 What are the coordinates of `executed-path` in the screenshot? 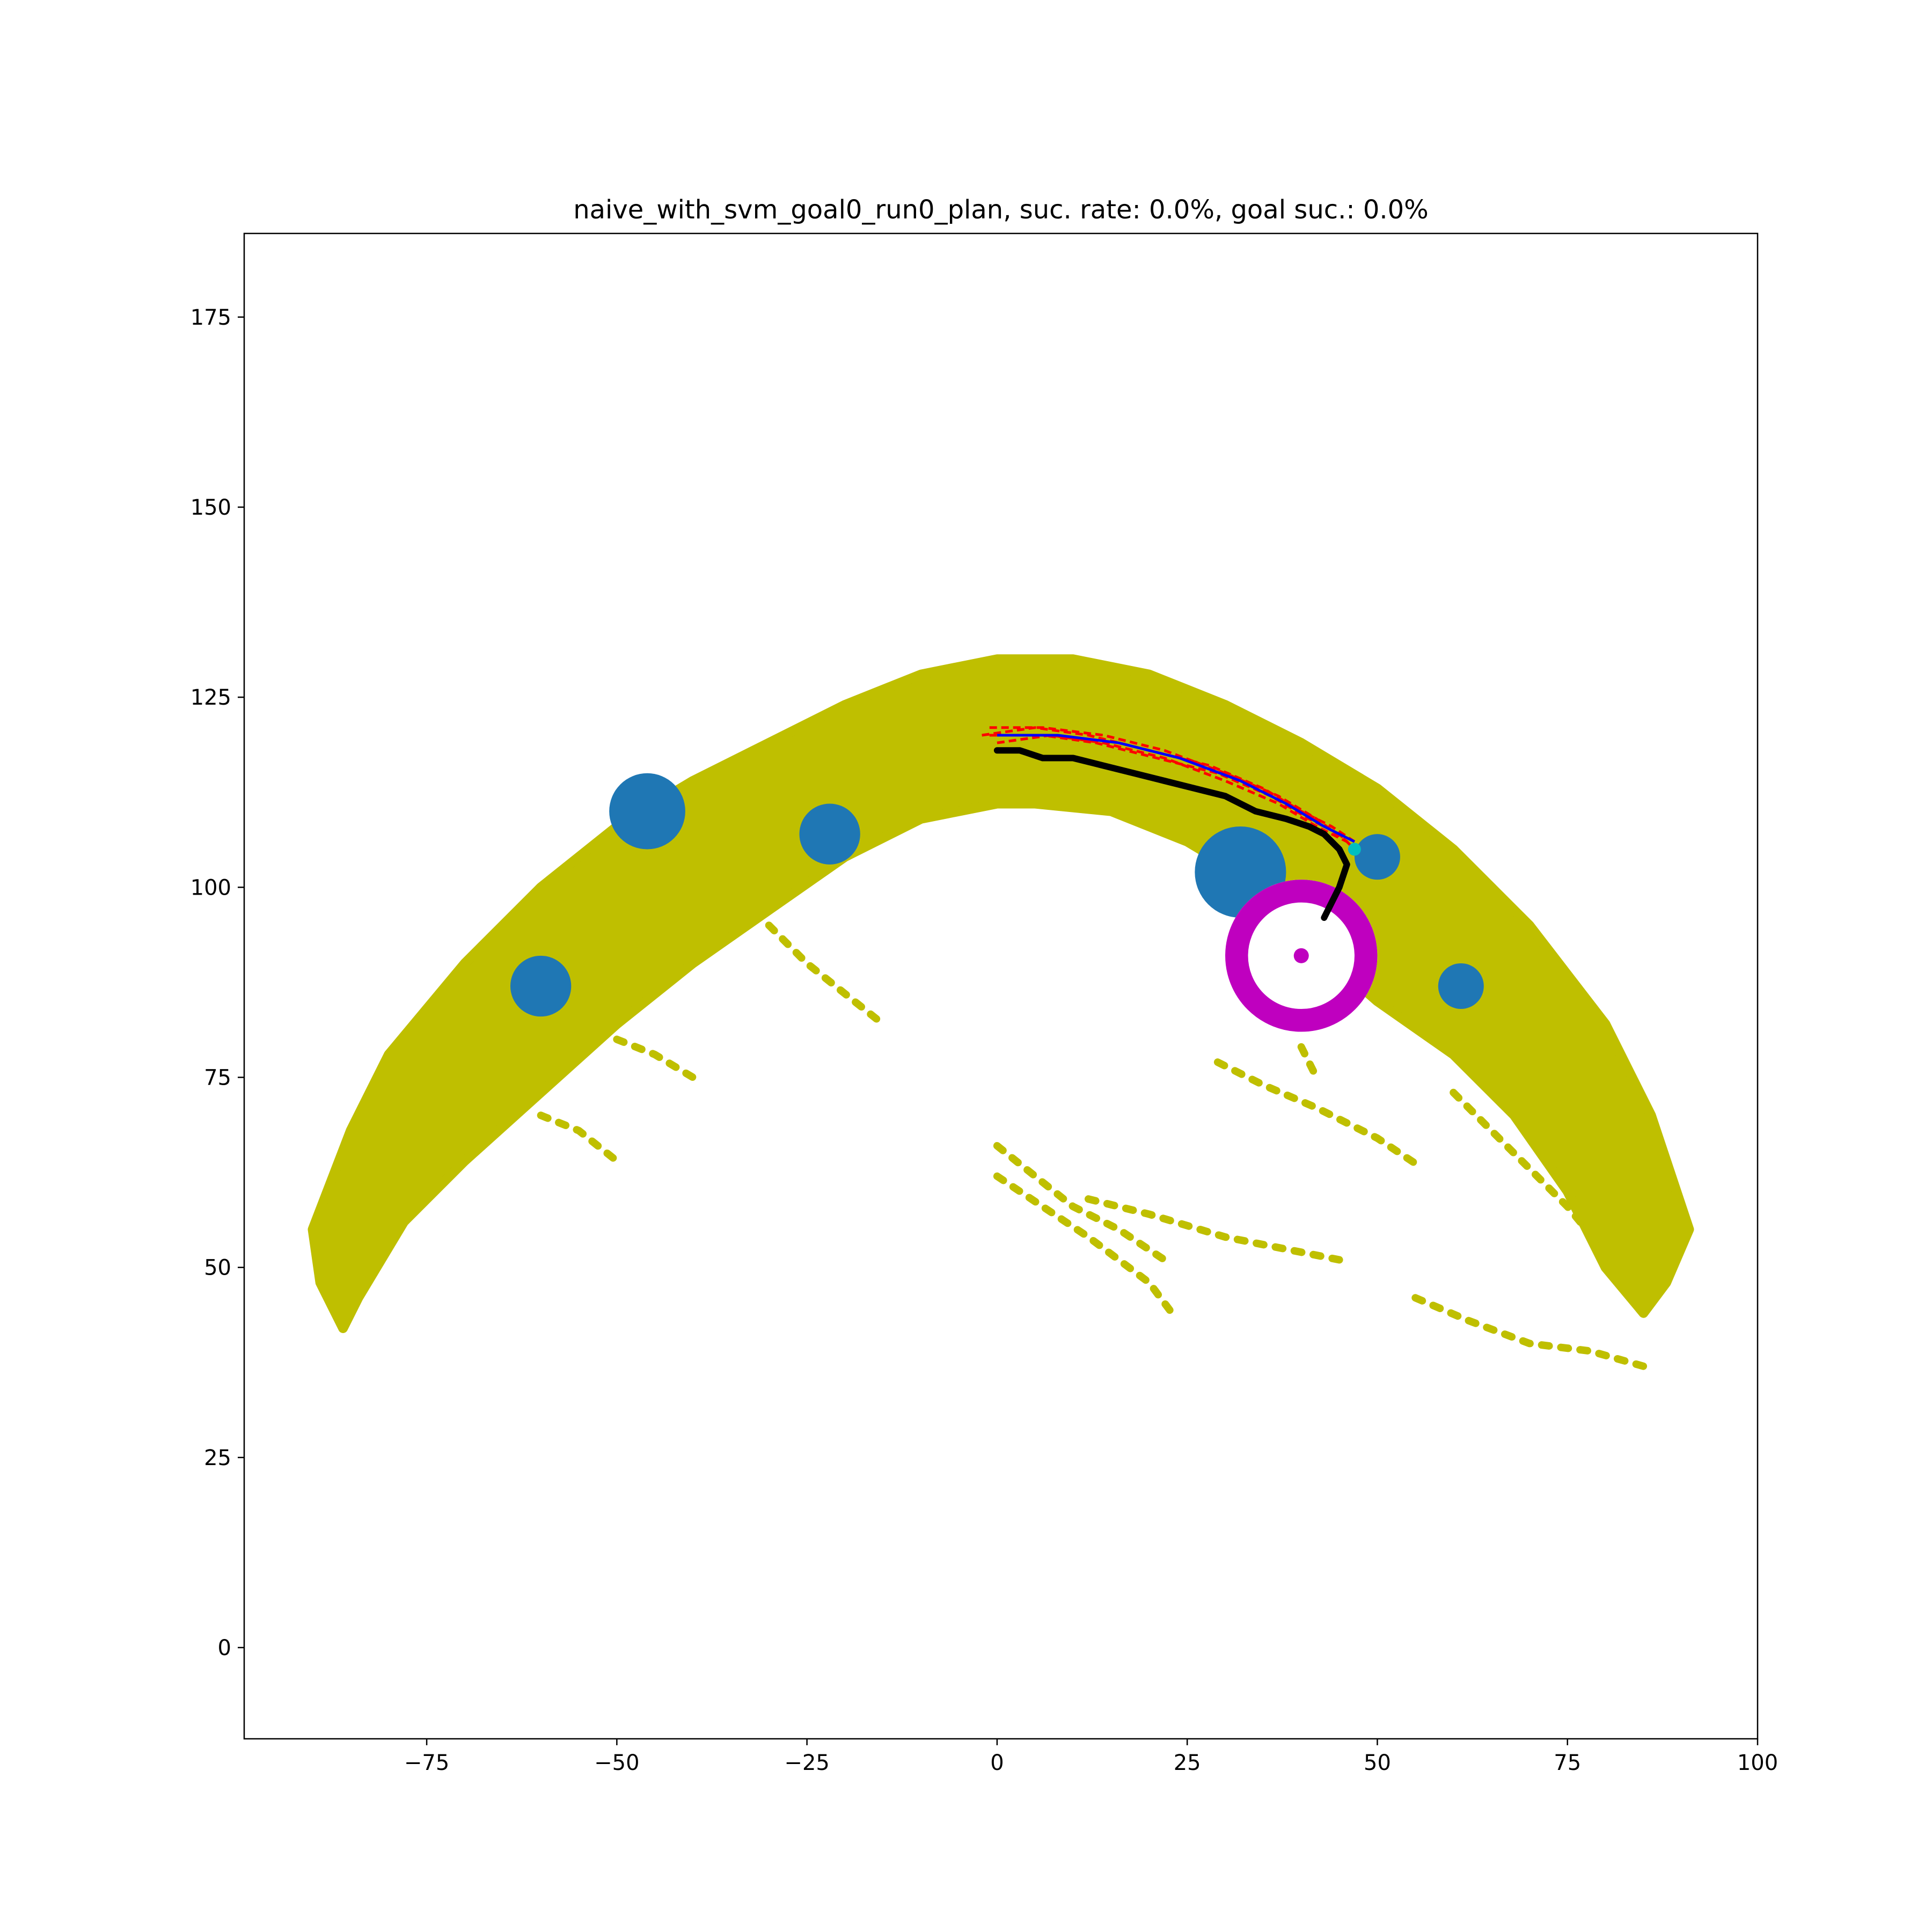 It's located at (1171, 834).